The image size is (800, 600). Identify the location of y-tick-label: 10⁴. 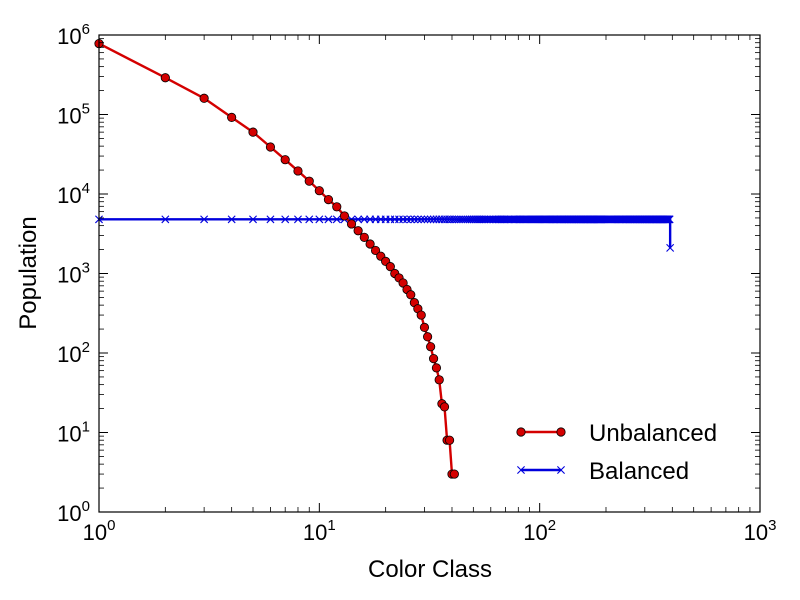
(73, 194).